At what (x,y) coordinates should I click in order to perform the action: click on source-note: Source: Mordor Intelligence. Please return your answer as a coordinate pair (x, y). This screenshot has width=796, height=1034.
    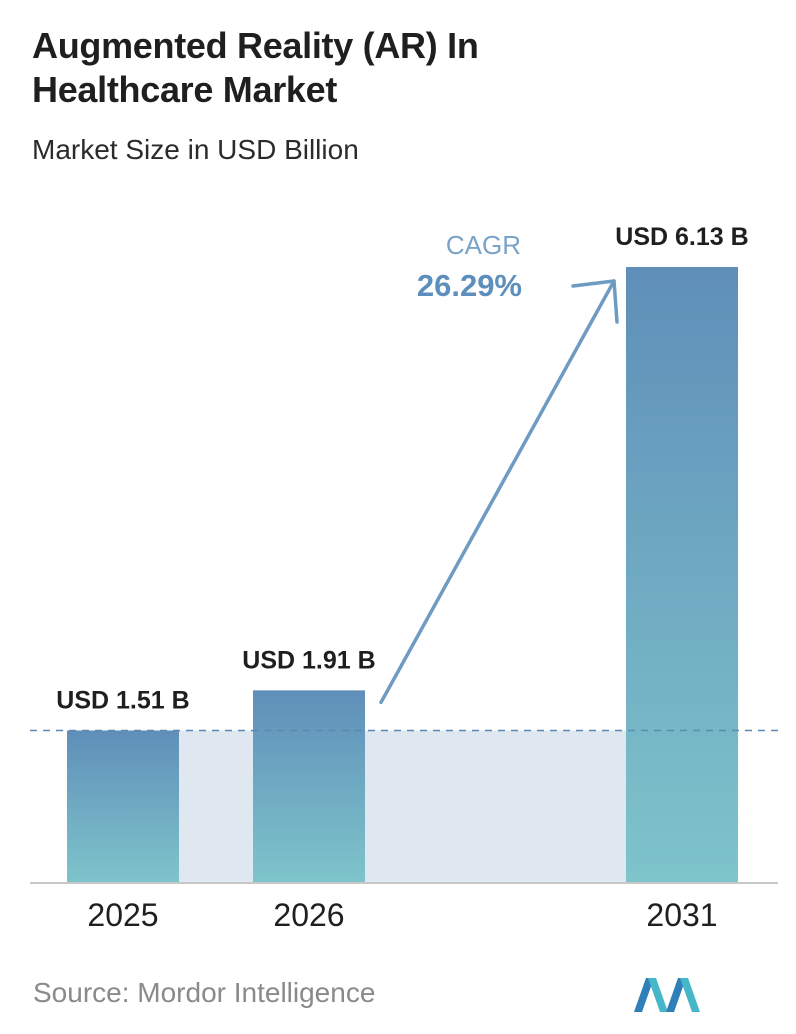
    Looking at the image, I should click on (204, 992).